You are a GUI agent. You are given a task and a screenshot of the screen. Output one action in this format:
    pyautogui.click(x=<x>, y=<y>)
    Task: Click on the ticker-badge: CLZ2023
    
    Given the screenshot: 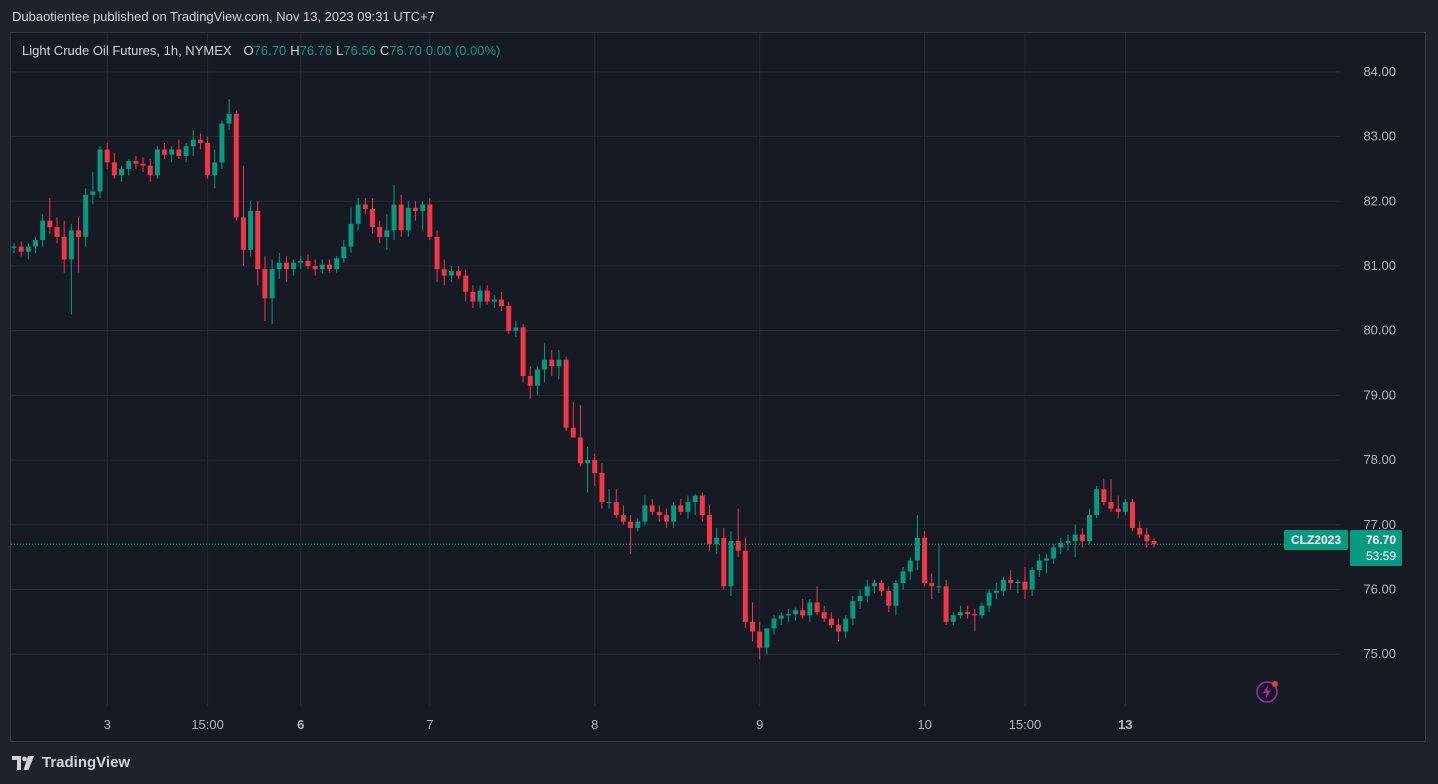 What is the action you would take?
    pyautogui.click(x=1316, y=540)
    